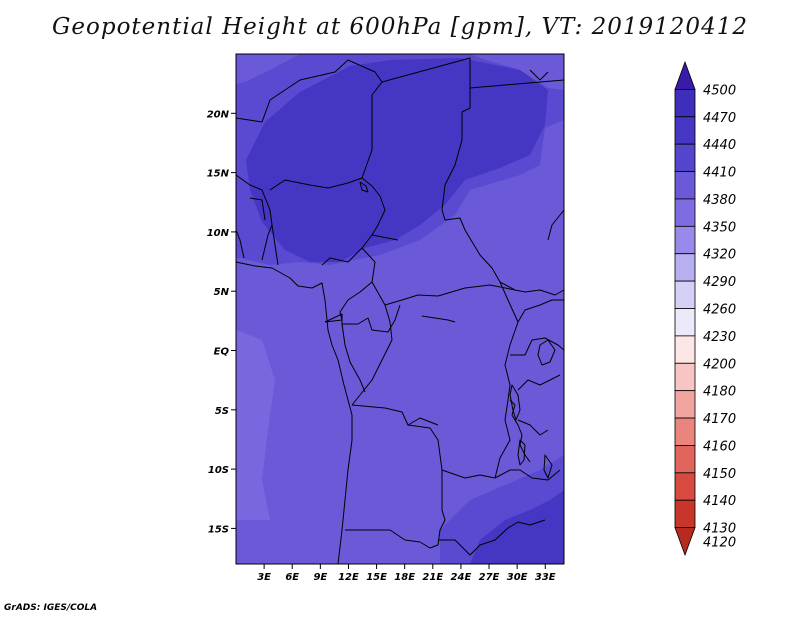 Image resolution: width=800 pixels, height=618 pixels. I want to click on colorbar-level-label: 4140, so click(719, 501).